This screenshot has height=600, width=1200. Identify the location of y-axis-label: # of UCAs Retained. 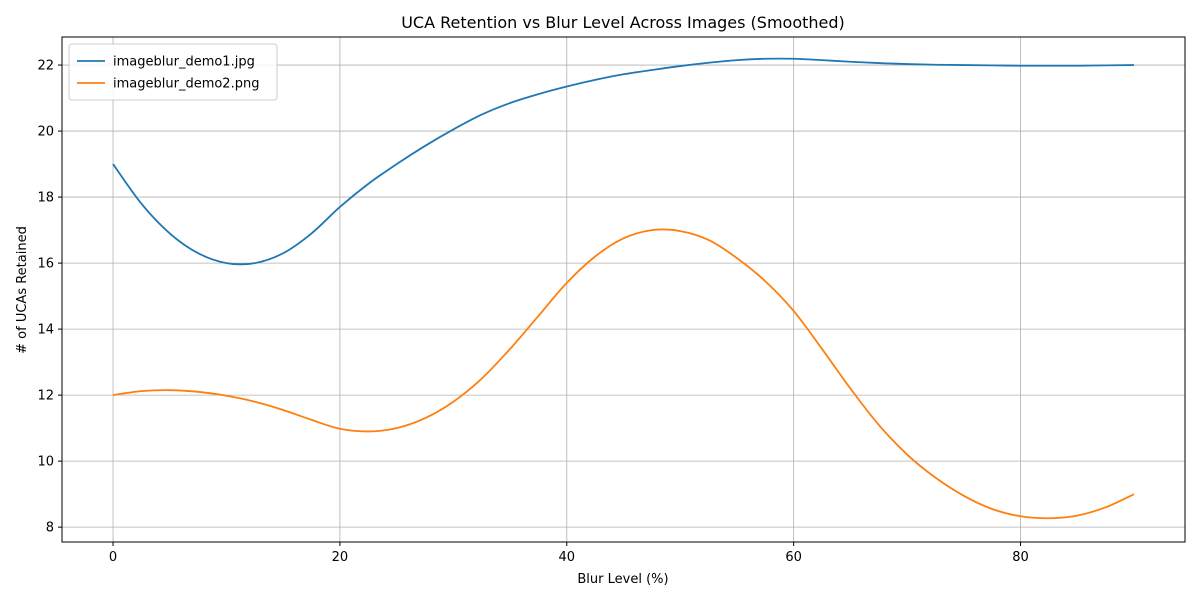
(22, 290).